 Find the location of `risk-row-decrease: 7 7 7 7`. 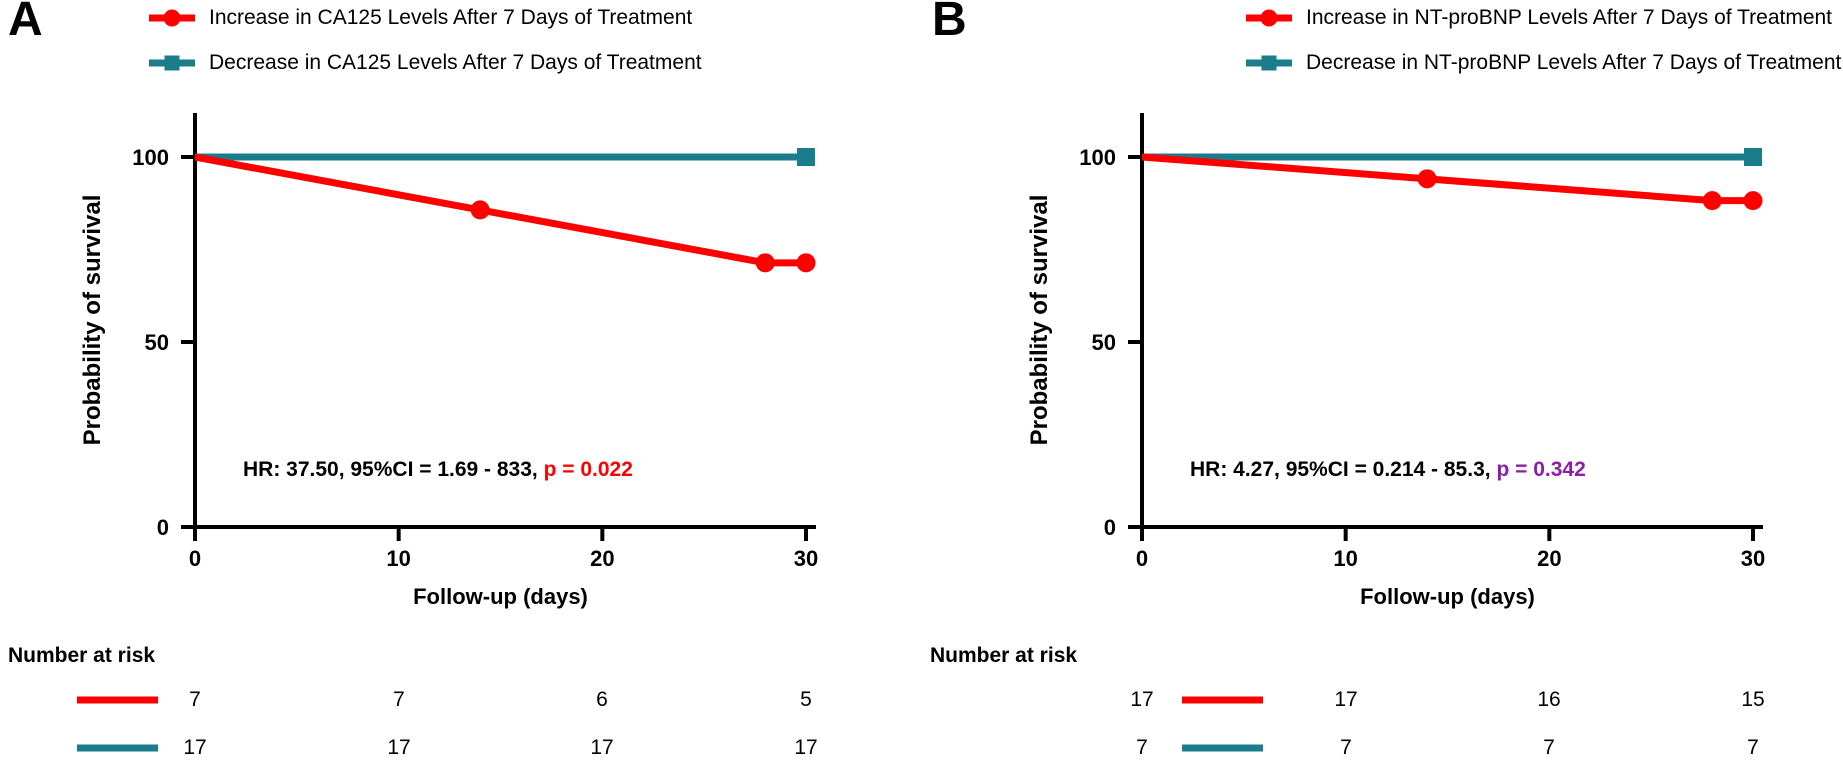

risk-row-decrease: 7 7 7 7 is located at coordinates (1381, 748).